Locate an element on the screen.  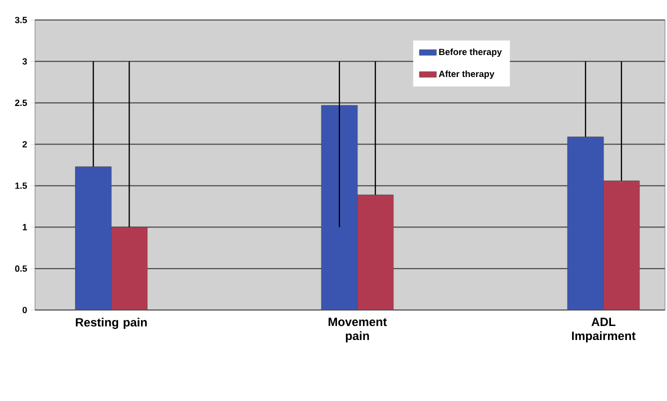
y-tick-label: 3.5 is located at coordinates (20, 20).